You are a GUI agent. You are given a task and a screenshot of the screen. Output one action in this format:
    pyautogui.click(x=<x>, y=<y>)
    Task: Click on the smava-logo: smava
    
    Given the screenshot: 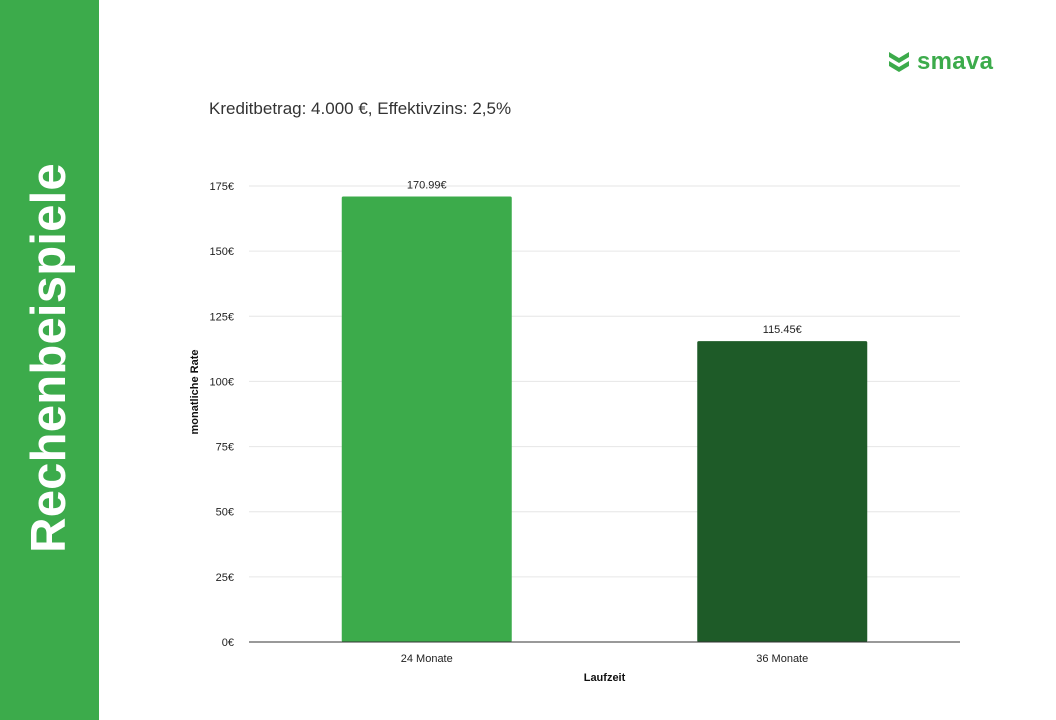 What is the action you would take?
    pyautogui.click(x=940, y=62)
    